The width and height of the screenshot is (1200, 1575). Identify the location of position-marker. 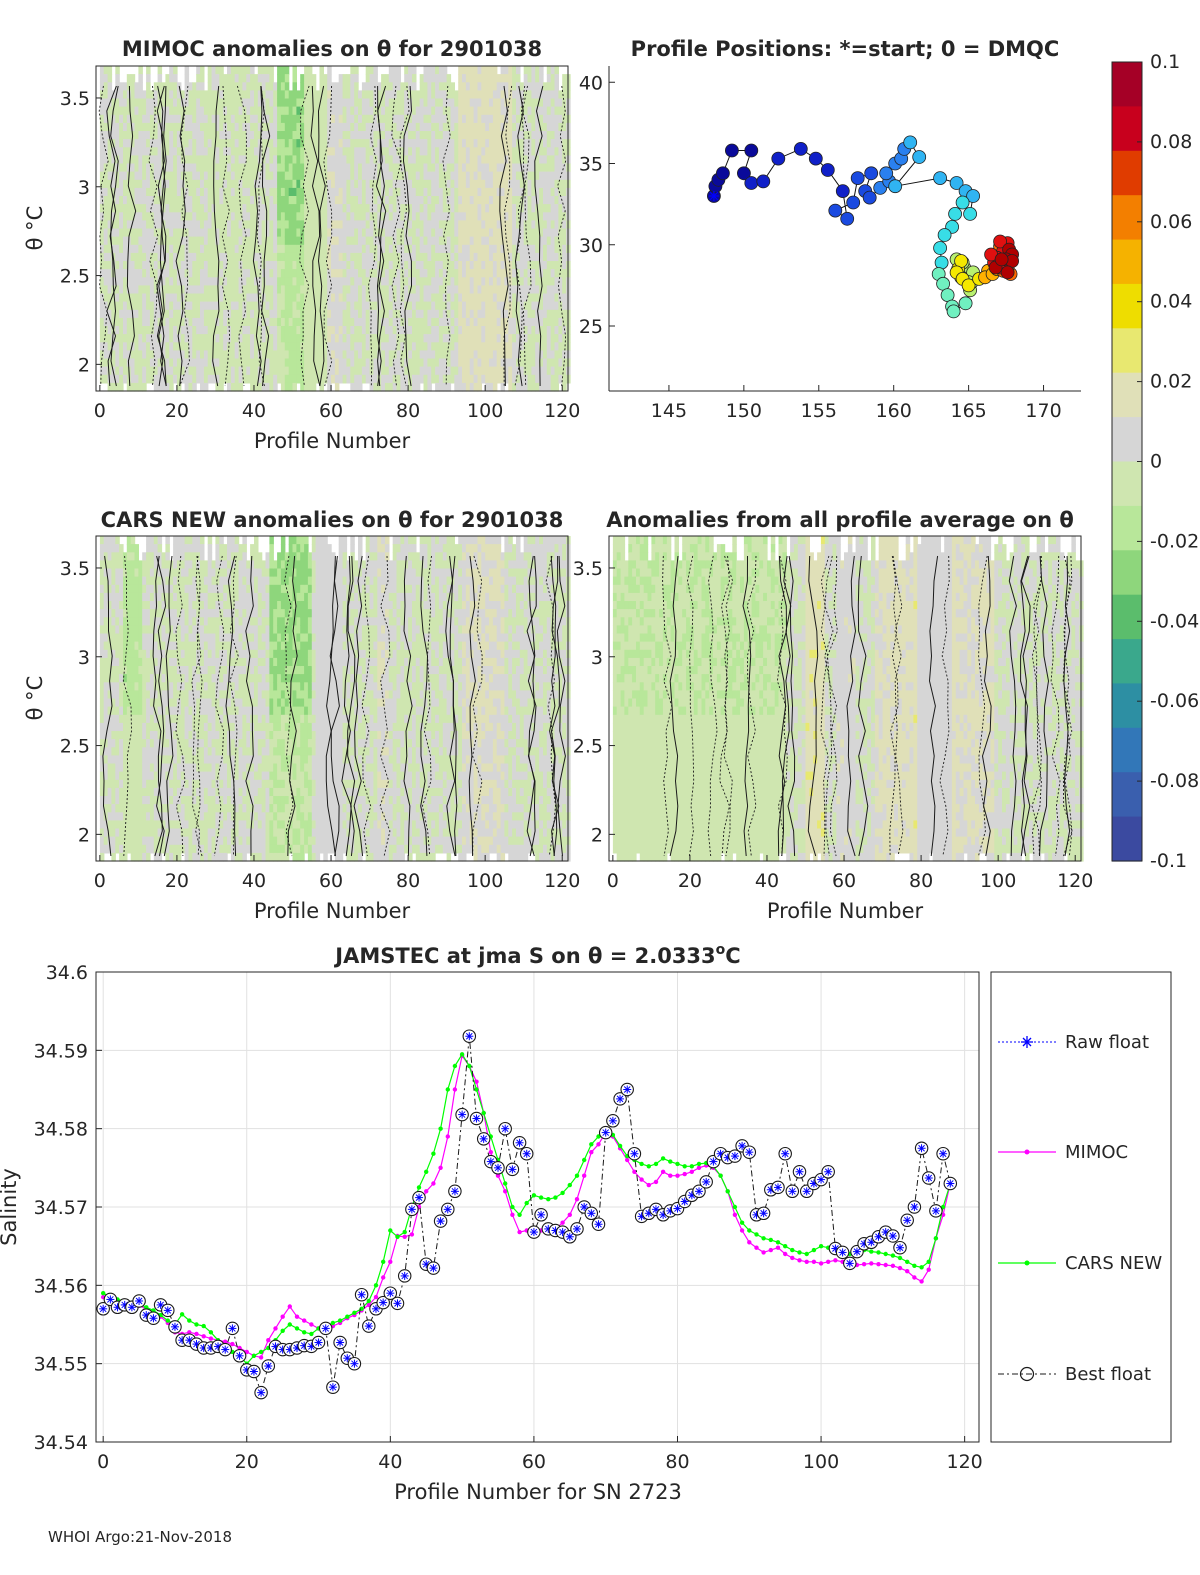
(732, 150).